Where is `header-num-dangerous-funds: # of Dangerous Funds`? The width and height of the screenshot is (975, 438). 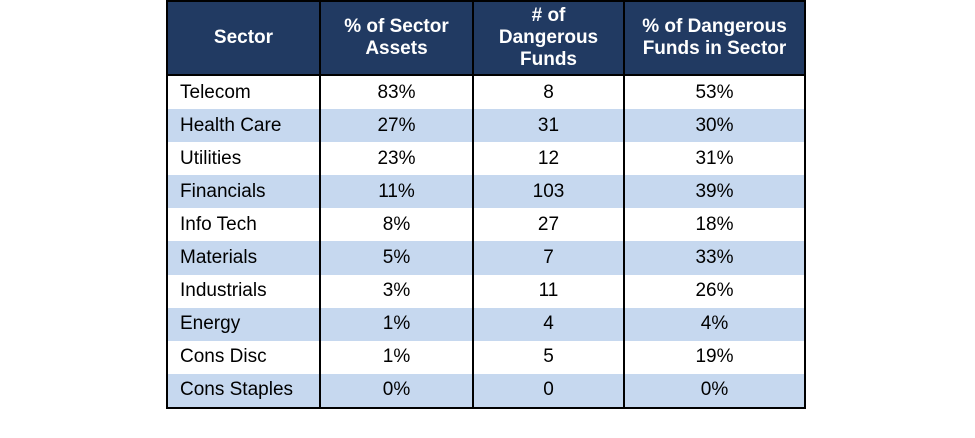 header-num-dangerous-funds: # of Dangerous Funds is located at coordinates (549, 39).